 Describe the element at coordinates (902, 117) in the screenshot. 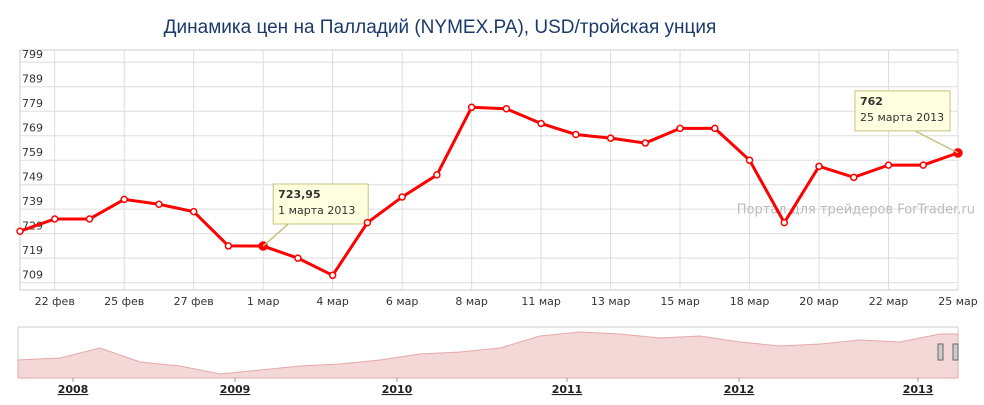

I see `tooltip-date: 25 марта 2013` at that location.